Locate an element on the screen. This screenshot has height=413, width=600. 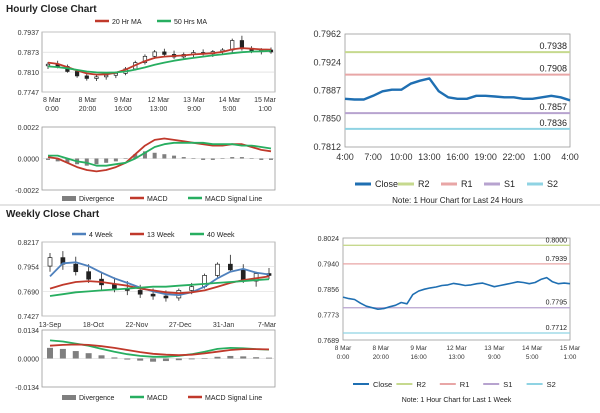
ma-50hr-line is located at coordinates (159, 62).